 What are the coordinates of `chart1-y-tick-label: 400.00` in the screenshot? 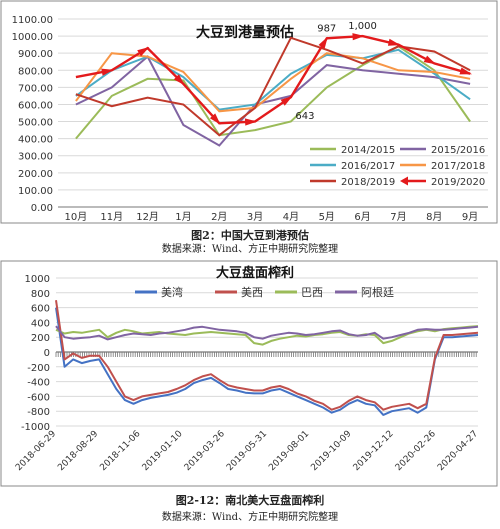 It's located at (35, 140).